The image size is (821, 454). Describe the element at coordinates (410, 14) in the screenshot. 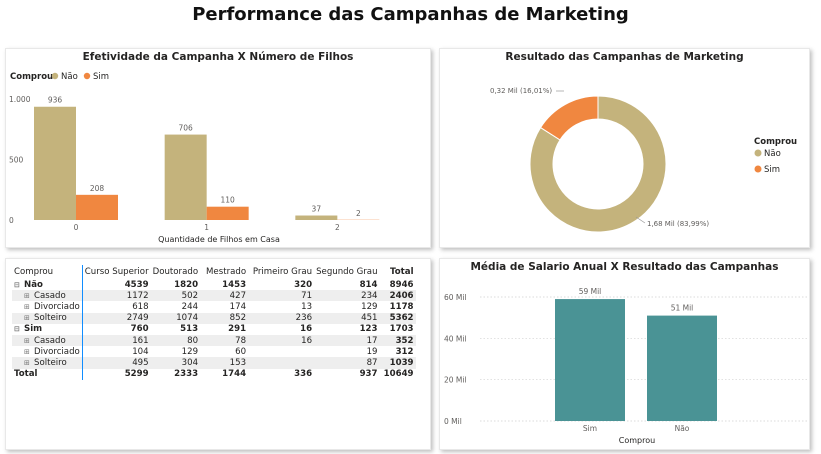

I see `page-title: Performance das Campanhas de Marketing` at that location.